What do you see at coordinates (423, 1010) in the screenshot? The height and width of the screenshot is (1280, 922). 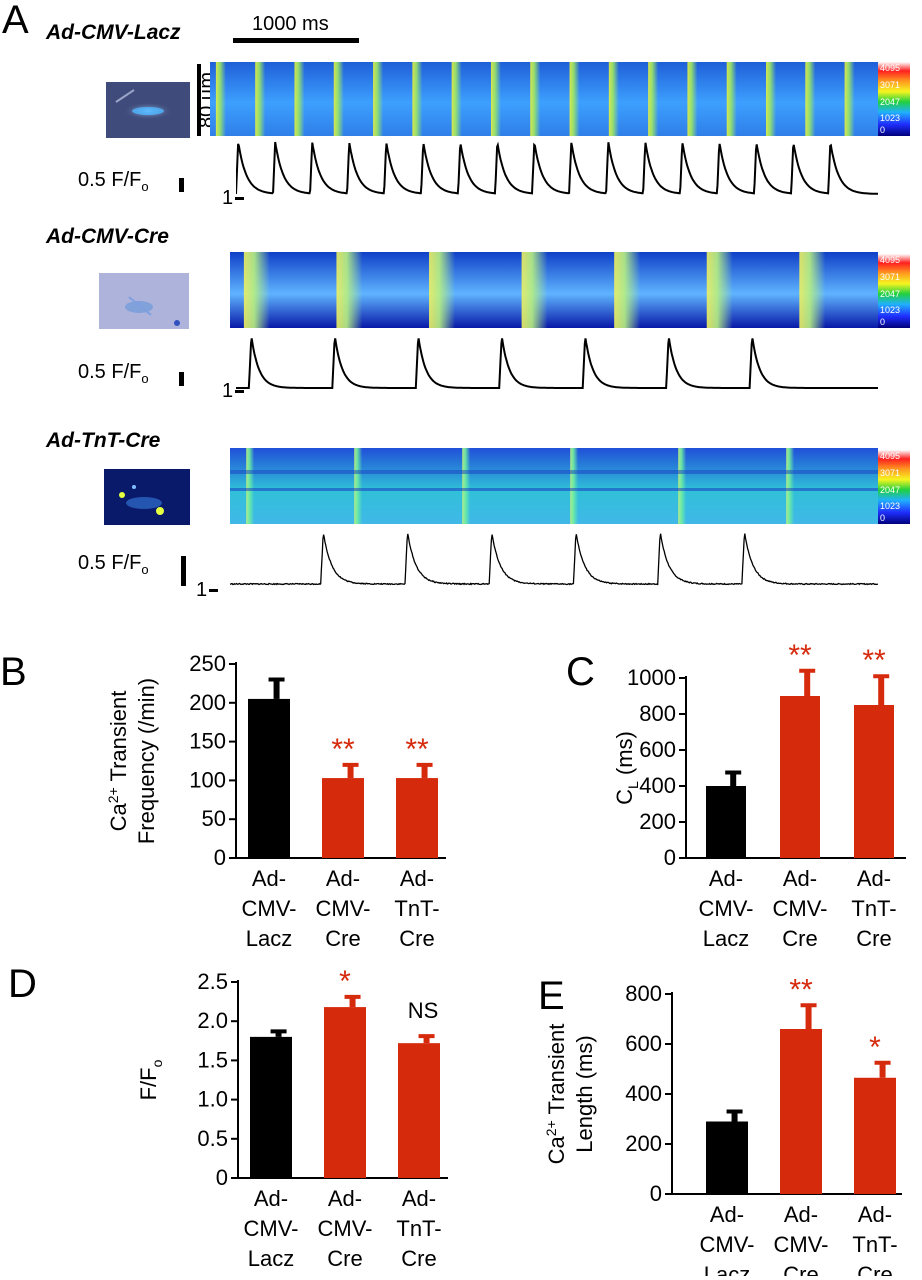 I see `ns-label: NS` at bounding box center [423, 1010].